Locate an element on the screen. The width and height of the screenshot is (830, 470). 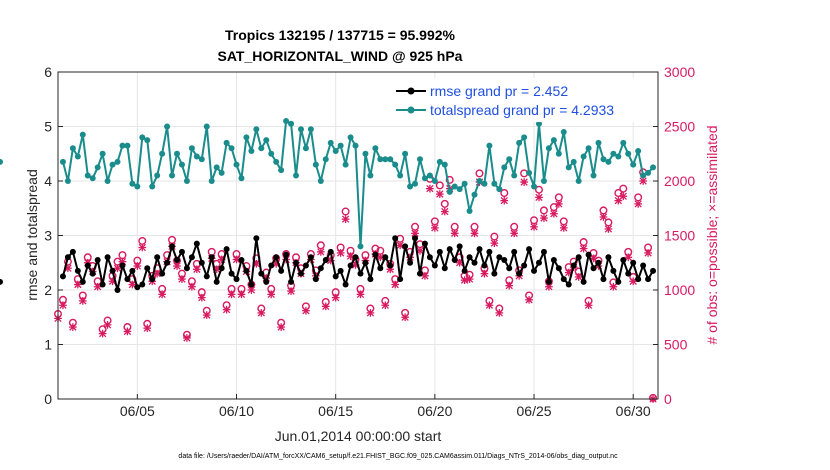
y-right-tick-label: 1500 is located at coordinates (679, 236).